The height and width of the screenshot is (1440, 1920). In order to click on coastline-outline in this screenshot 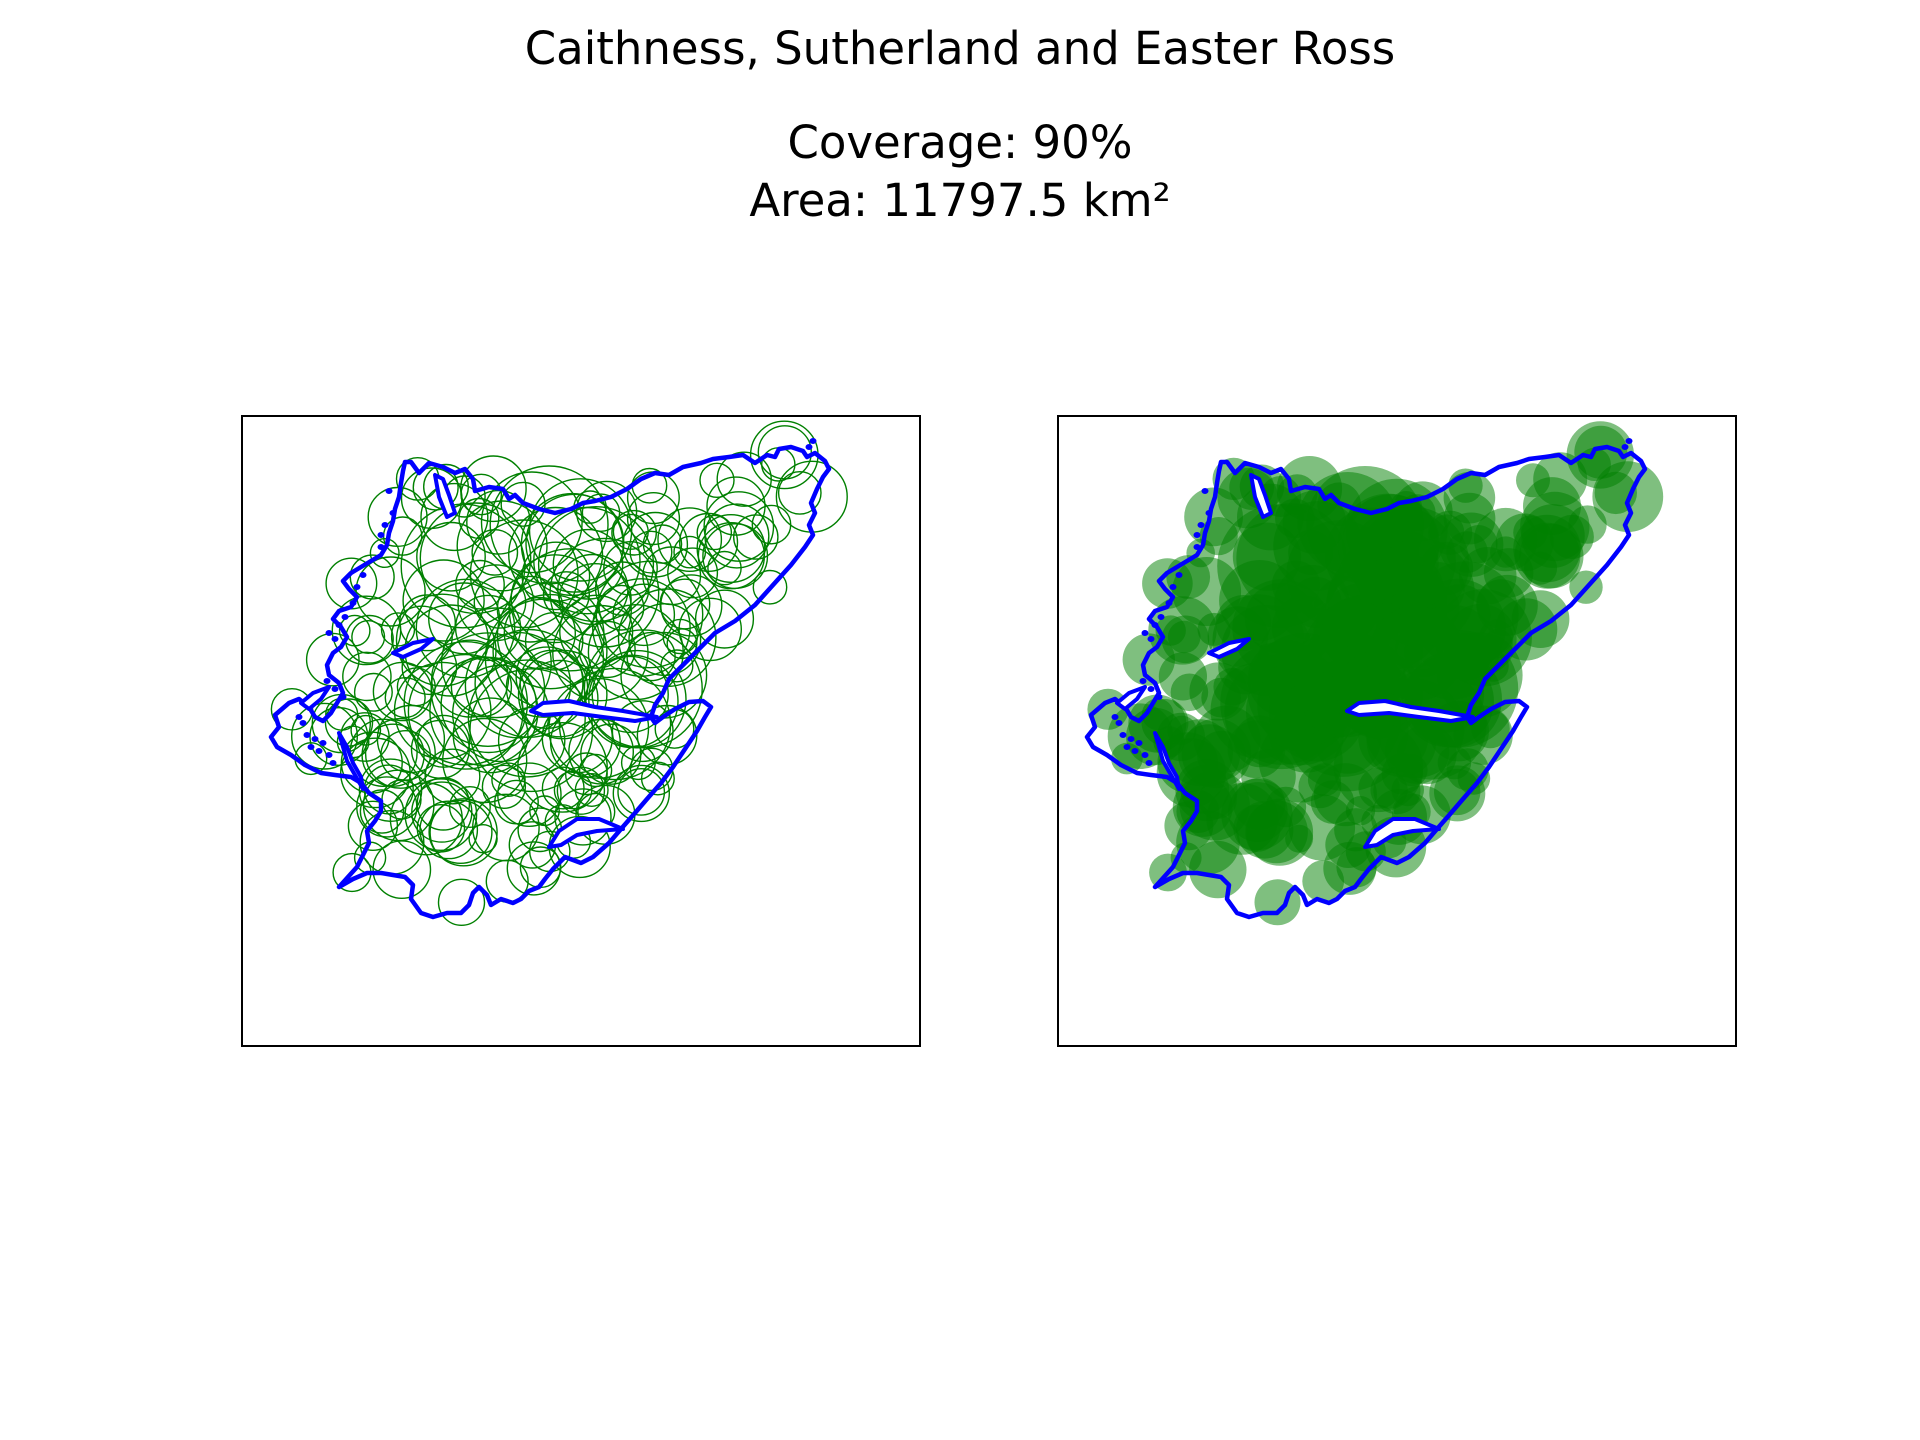, I will do `click(550, 682)`.